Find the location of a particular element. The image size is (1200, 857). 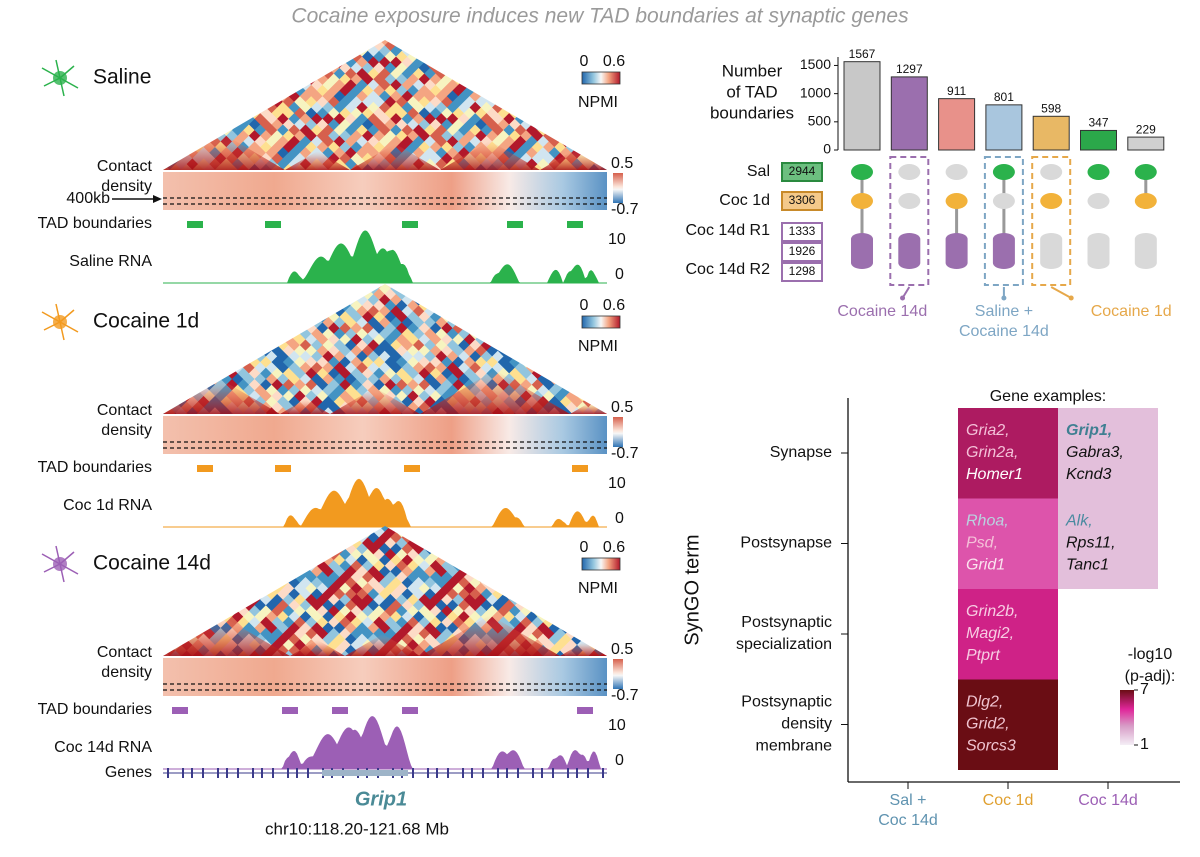

column-label: Coc 1d is located at coordinates (1008, 800).